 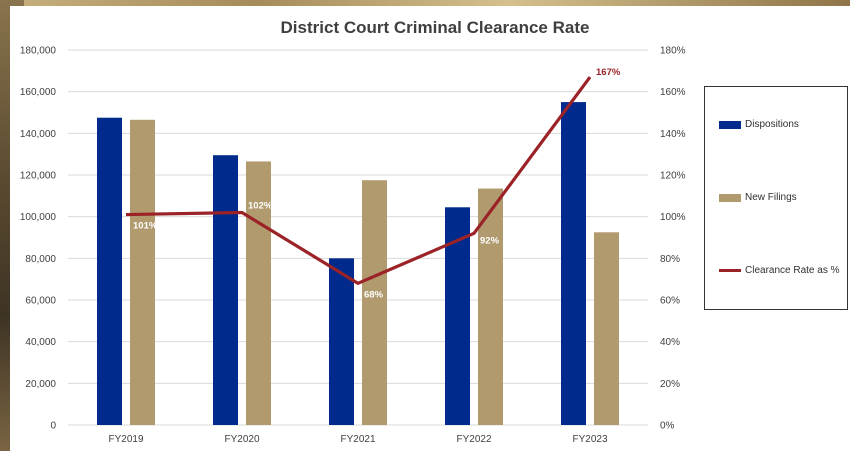 What do you see at coordinates (40, 259) in the screenshot?
I see `left-axis-tick-label: 80,000` at bounding box center [40, 259].